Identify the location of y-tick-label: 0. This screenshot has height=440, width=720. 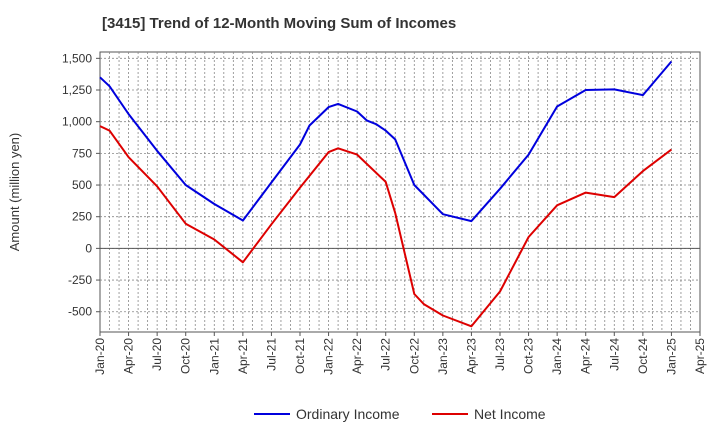
(88, 248).